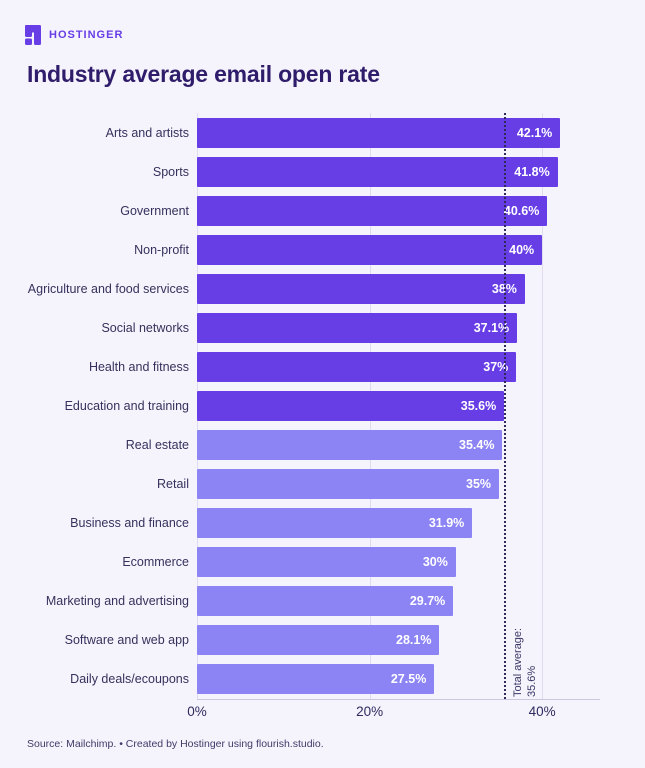 The width and height of the screenshot is (645, 768). Describe the element at coordinates (379, 132) in the screenshot. I see `bar: 42.1%` at that location.